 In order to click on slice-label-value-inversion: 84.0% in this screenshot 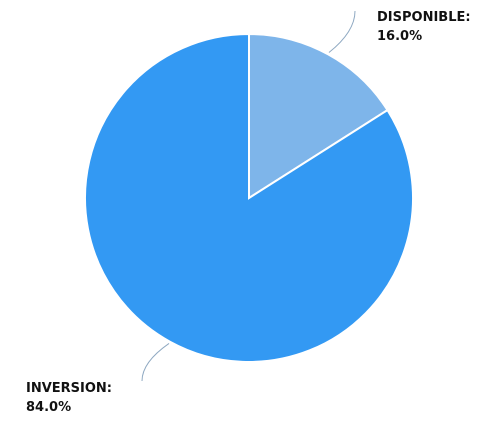, I will do `click(48, 407)`.